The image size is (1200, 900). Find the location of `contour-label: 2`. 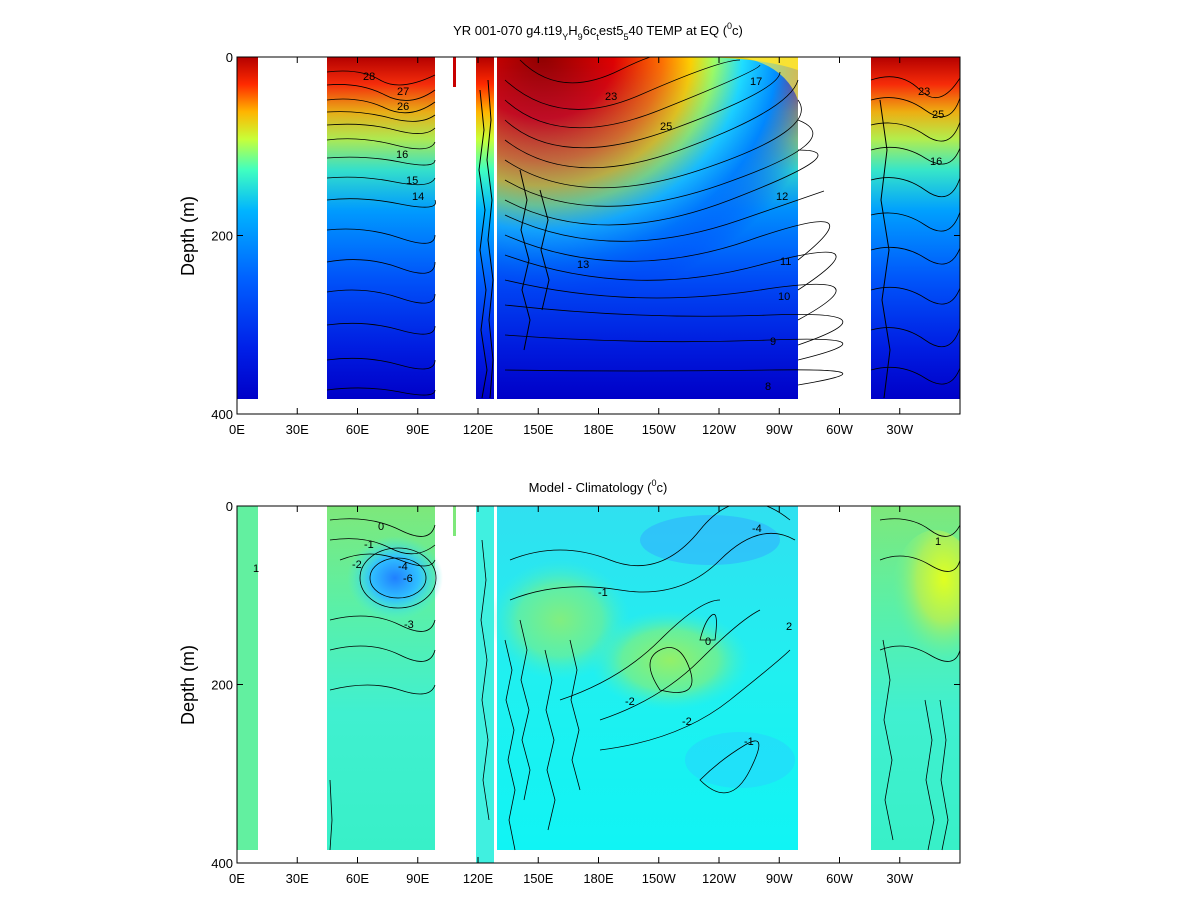

contour-label: 2 is located at coordinates (789, 627).